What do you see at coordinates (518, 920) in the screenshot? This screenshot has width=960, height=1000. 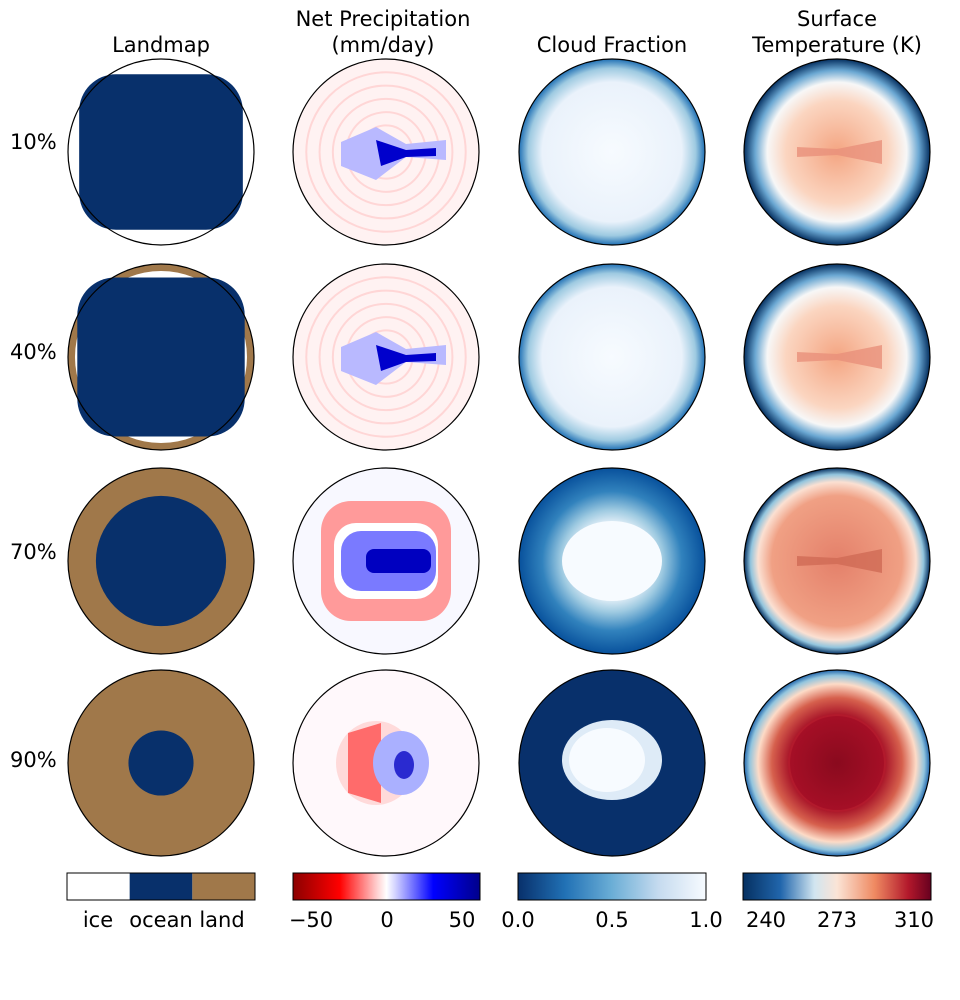 I see `cb-tick-cloud-0: 0.0` at bounding box center [518, 920].